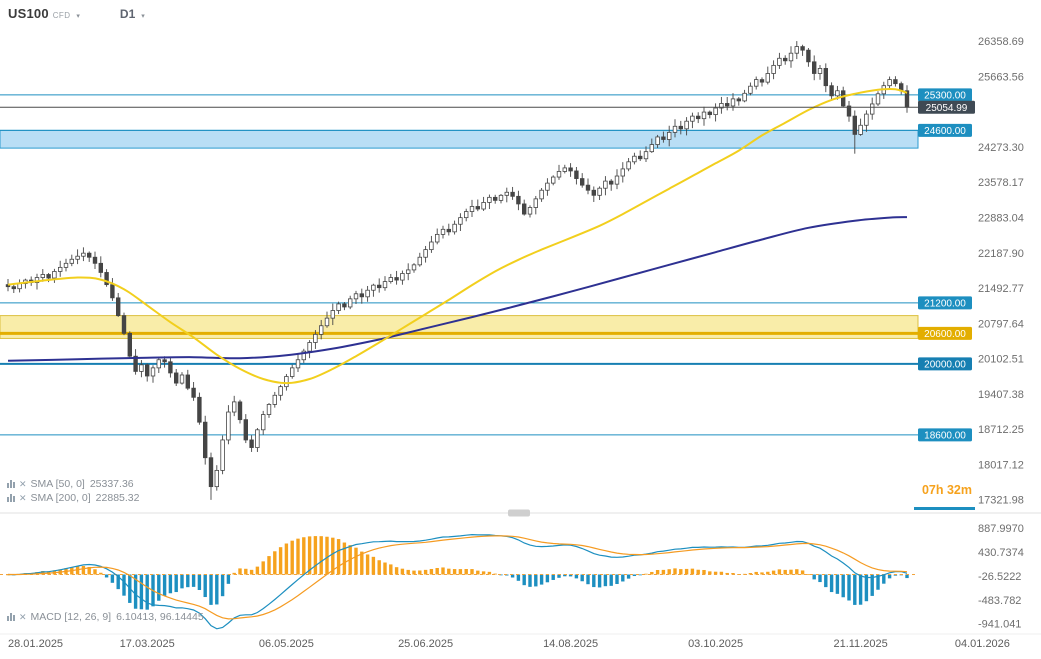  I want to click on time-axis-label: 03.10.2025, so click(715, 644).